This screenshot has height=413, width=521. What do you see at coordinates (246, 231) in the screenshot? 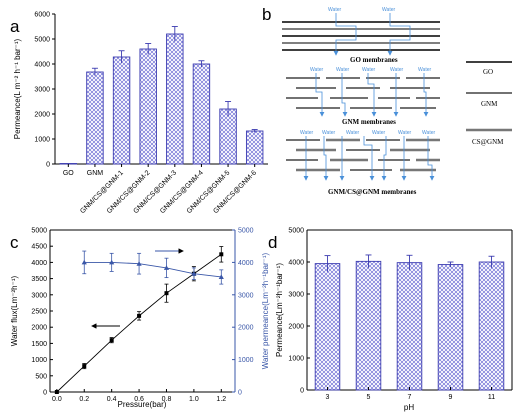
I see `c-ytick-right-label: 5000` at bounding box center [246, 231].